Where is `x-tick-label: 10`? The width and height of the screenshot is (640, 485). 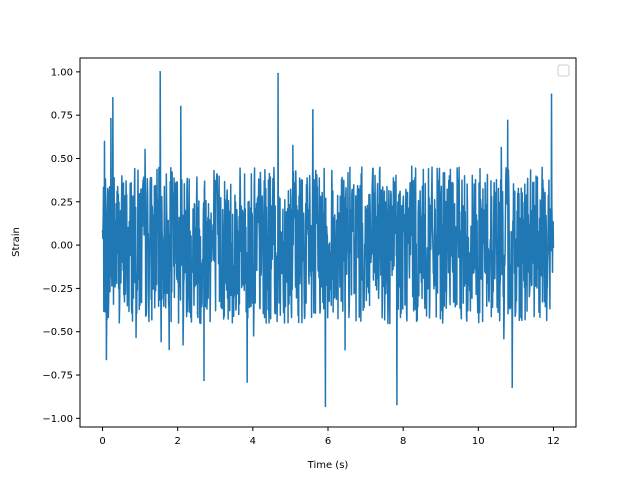 x-tick-label: 10 is located at coordinates (478, 441).